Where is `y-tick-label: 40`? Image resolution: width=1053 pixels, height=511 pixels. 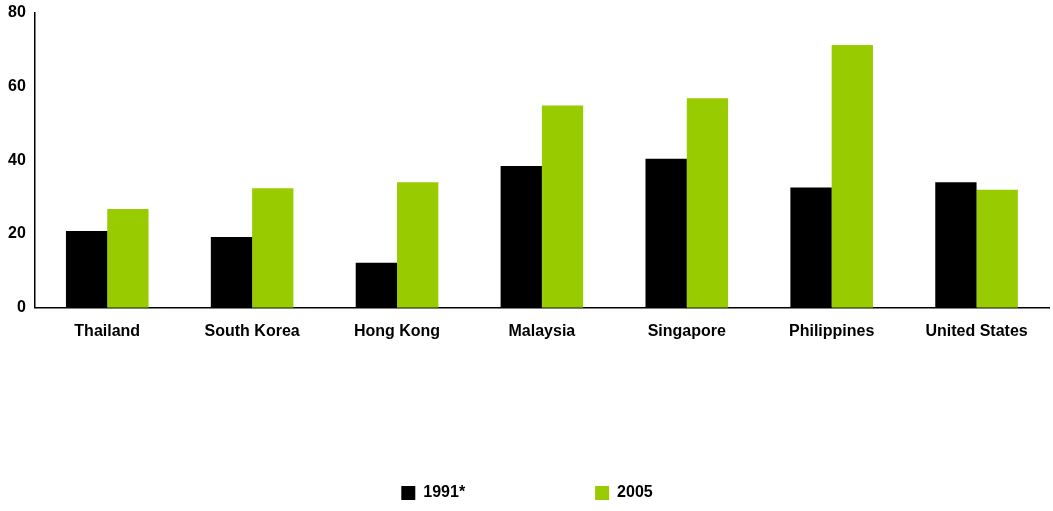
y-tick-label: 40 is located at coordinates (17, 159).